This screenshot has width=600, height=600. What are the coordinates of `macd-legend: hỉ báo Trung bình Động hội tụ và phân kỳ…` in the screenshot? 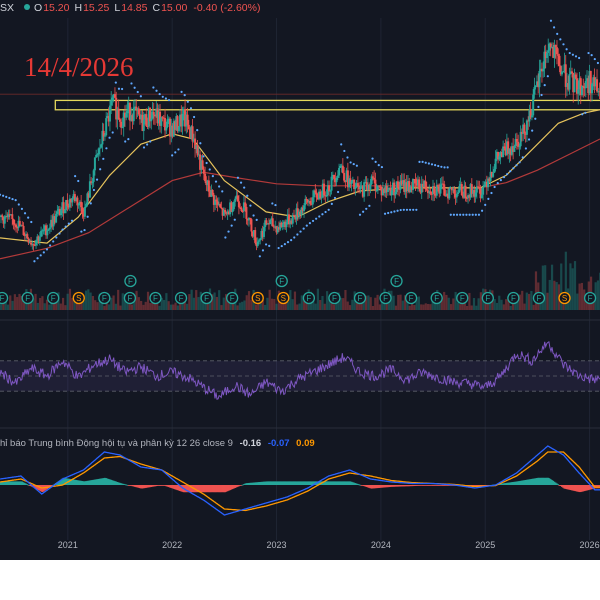 It's located at (157, 443).